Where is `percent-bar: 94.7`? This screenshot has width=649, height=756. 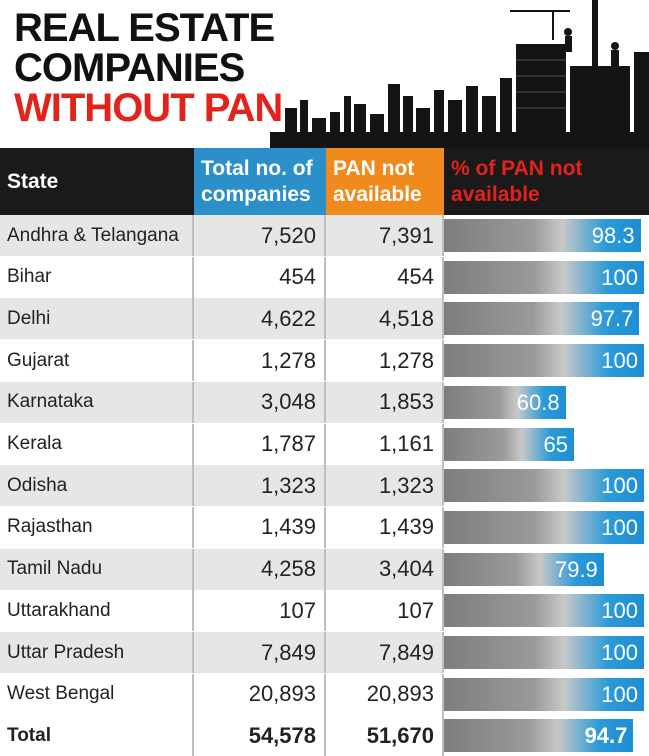 percent-bar: 94.7 is located at coordinates (539, 736).